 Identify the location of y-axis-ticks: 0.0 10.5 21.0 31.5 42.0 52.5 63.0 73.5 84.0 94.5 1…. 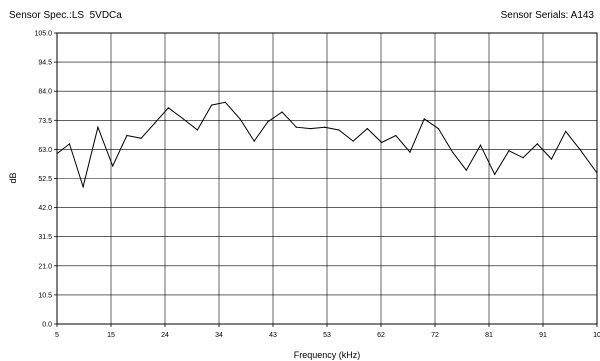
(45, 180).